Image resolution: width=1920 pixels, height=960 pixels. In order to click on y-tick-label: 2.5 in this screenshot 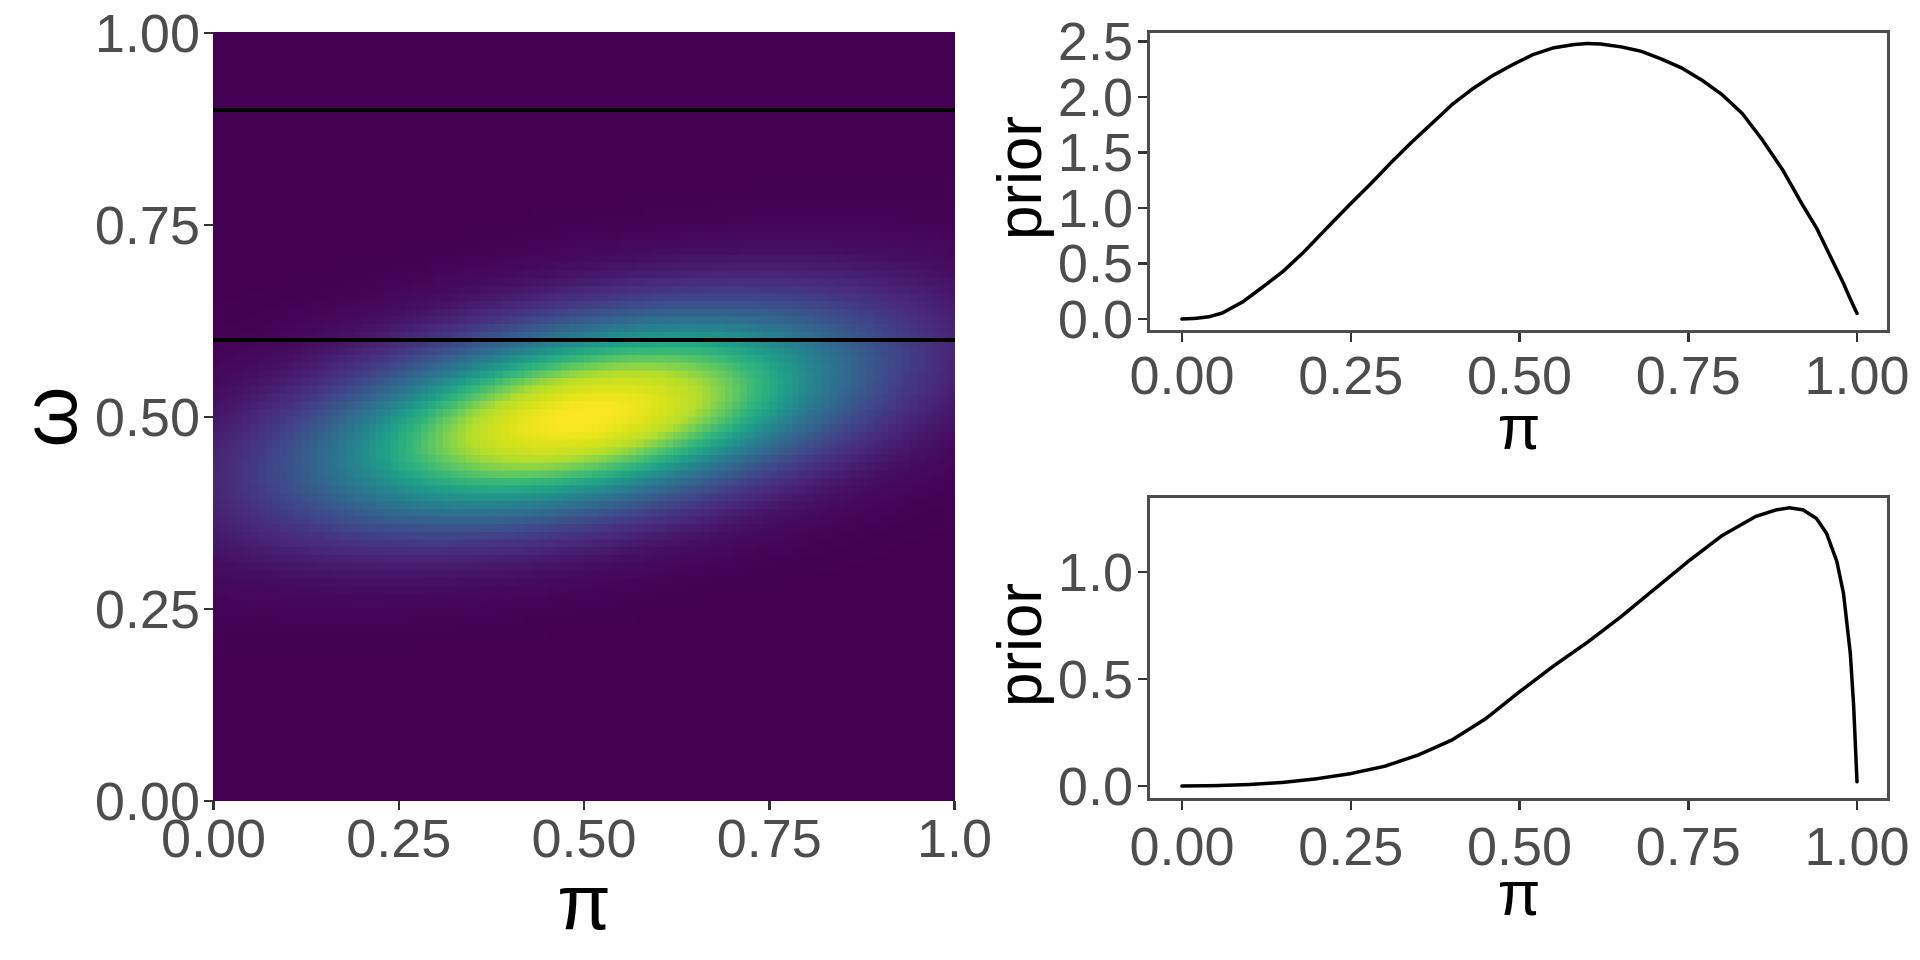, I will do `click(1095, 42)`.